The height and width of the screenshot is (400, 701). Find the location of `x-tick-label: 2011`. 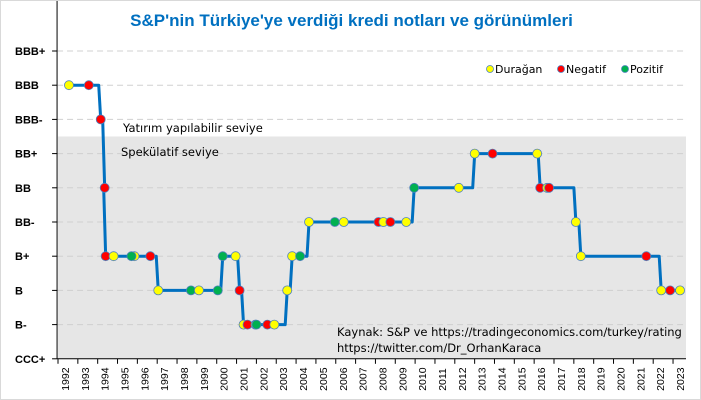

x-tick-label: 2011 is located at coordinates (443, 379).